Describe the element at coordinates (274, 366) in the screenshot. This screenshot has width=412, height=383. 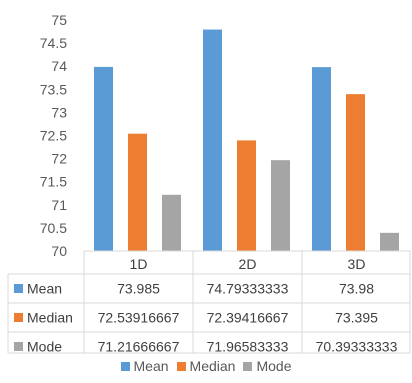
I see `legend-label: Mode` at that location.